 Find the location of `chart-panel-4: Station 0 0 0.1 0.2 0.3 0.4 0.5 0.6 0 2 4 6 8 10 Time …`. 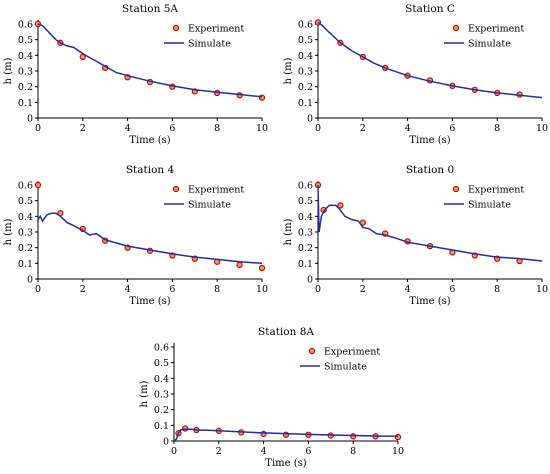

chart-panel-4: Station 0 0 0.1 0.2 0.3 0.4 0.5 0.6 0 2 4 6 8 10 Time … is located at coordinates (415, 235).